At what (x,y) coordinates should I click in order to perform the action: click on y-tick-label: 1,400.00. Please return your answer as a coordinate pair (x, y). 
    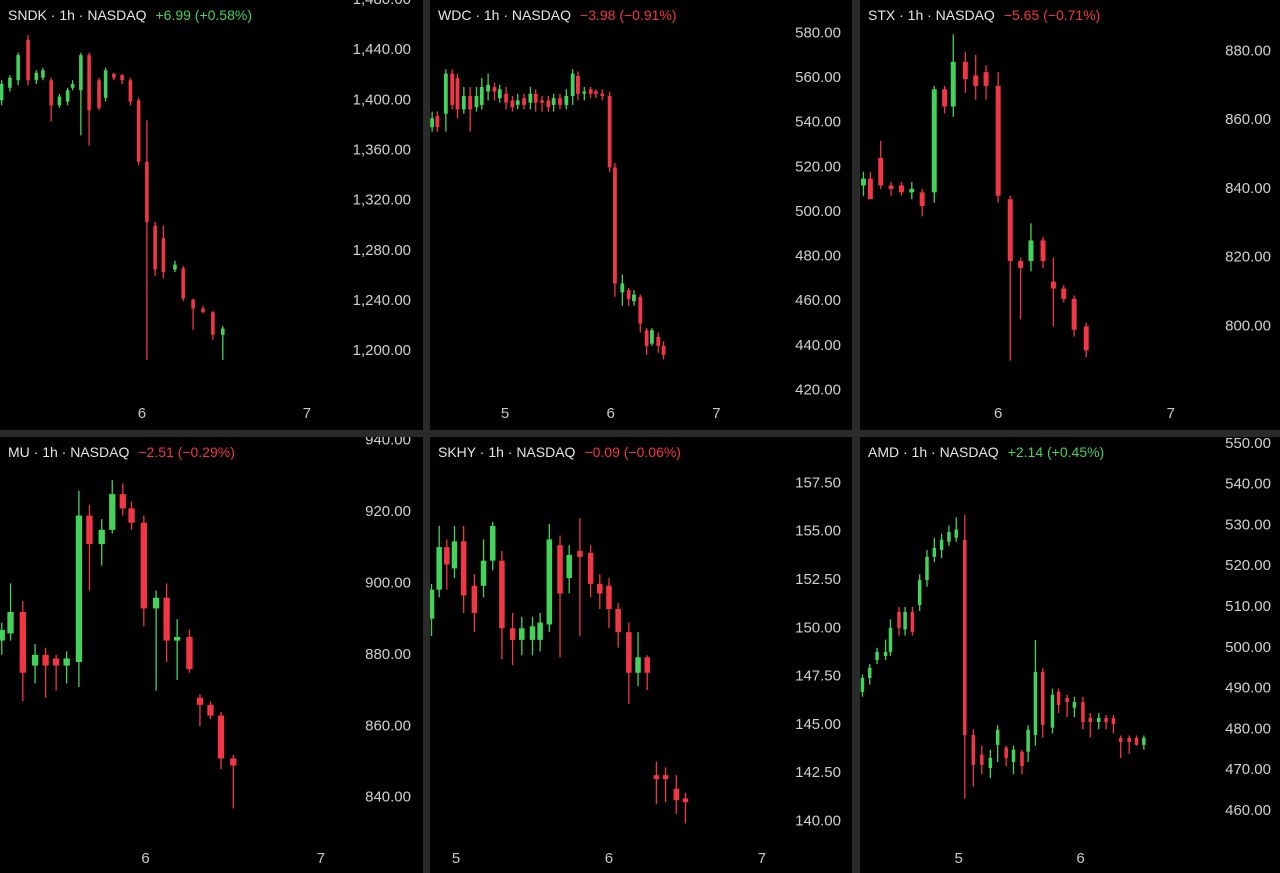
    Looking at the image, I should click on (382, 99).